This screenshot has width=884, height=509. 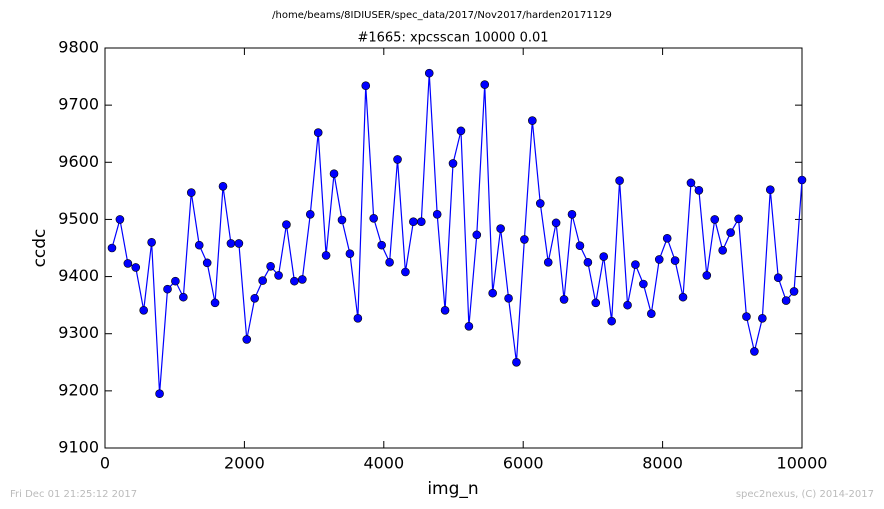 What do you see at coordinates (78, 389) in the screenshot?
I see `y-tick-label: 9200` at bounding box center [78, 389].